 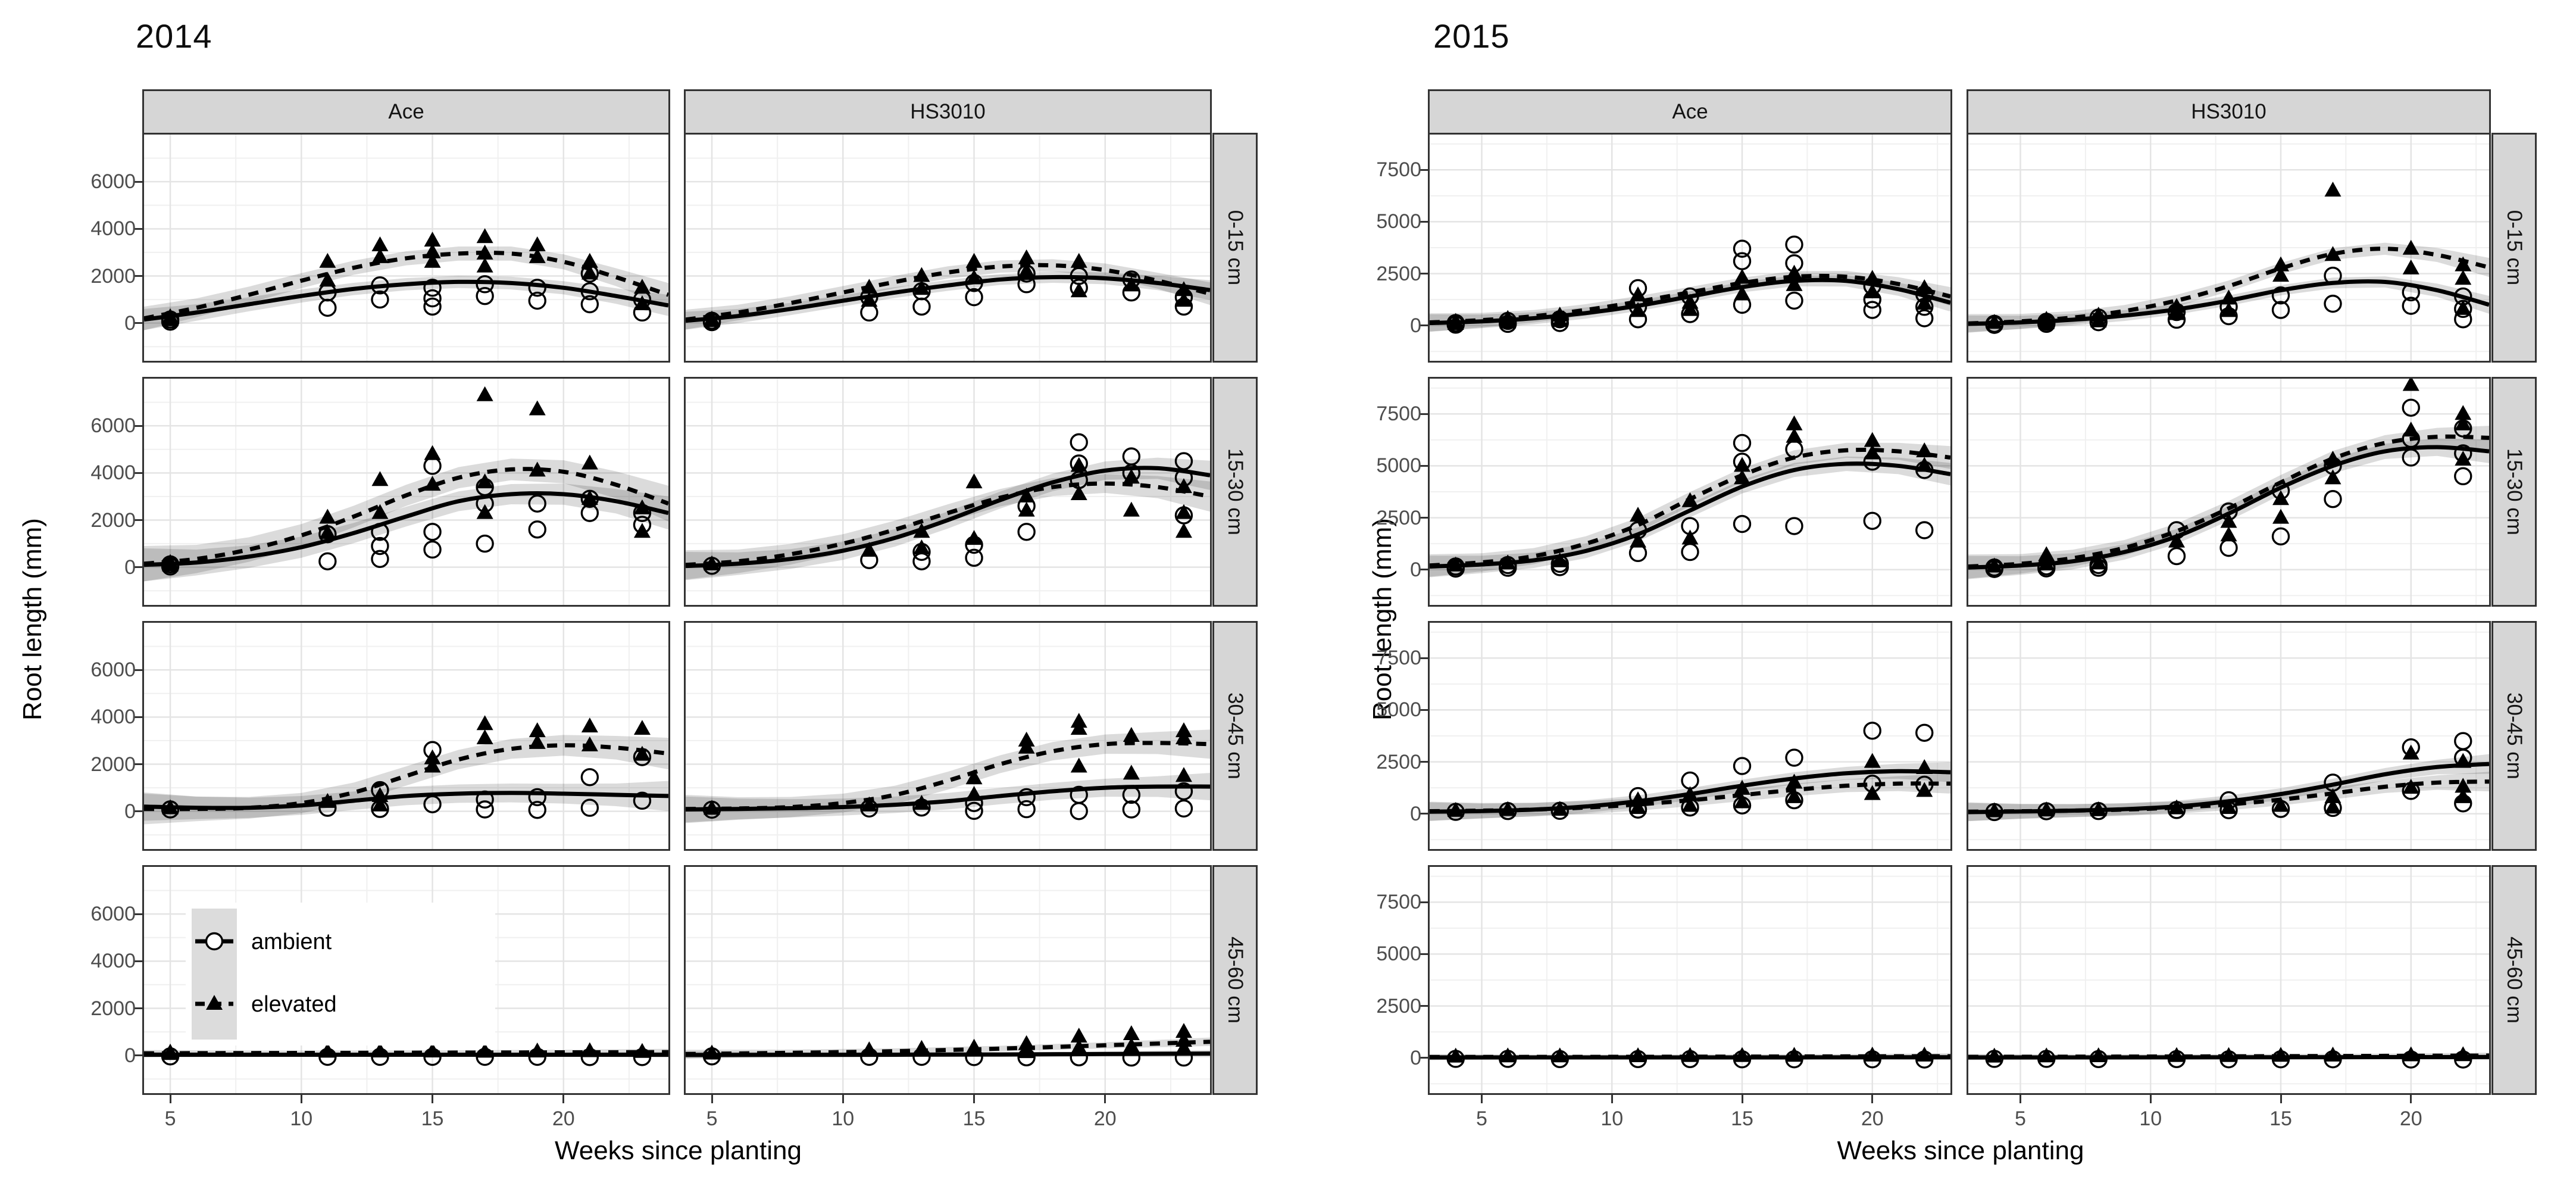 I want to click on facet-row-strip-15-30-cm: 15-30 cm, so click(x=1235, y=492).